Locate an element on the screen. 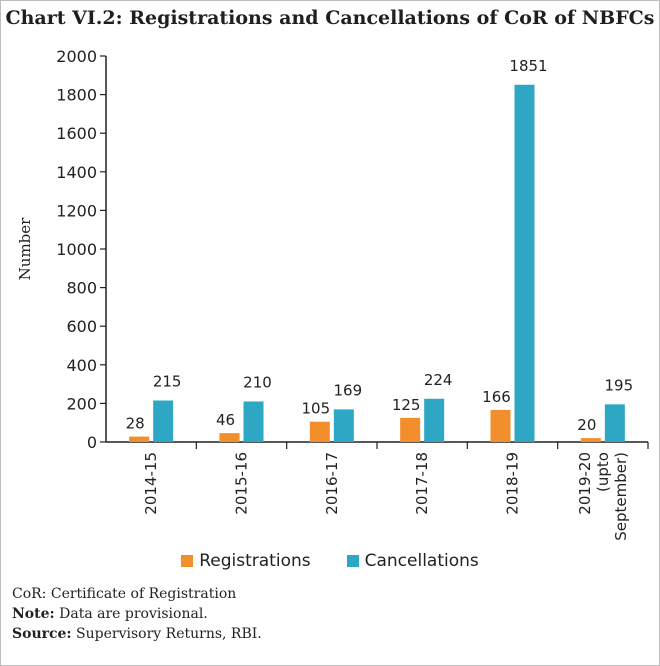  cor-abbrev: CoR: is located at coordinates (29, 594).